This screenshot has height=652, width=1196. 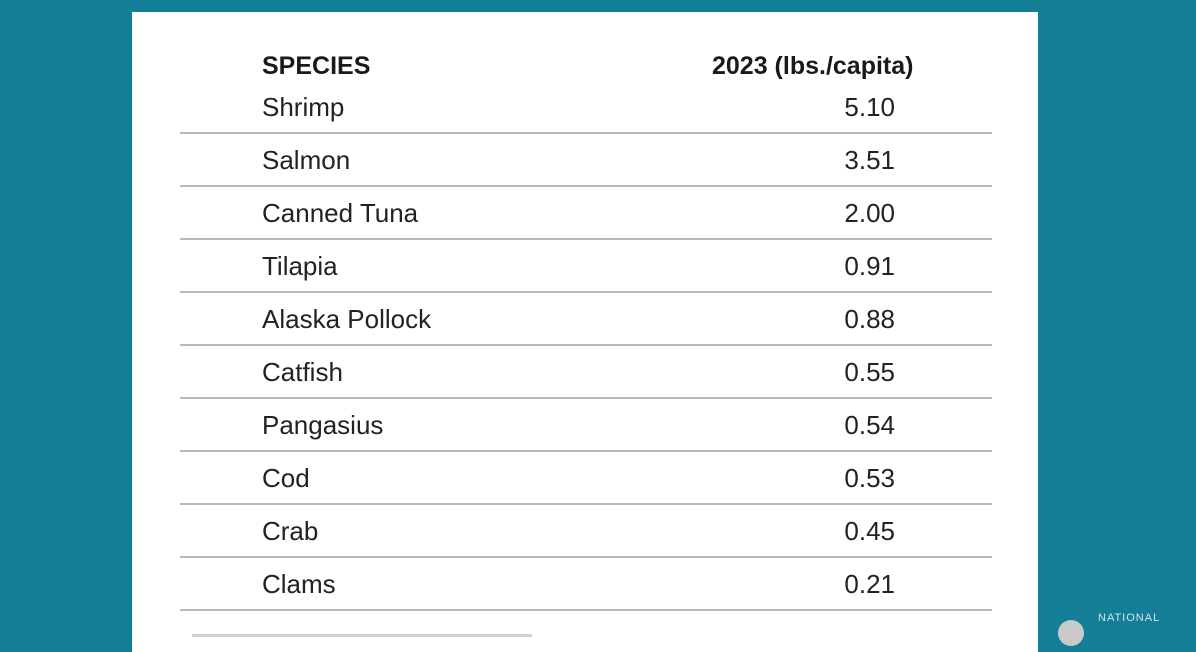 I want to click on table-header: SPECIES 2023 (lbs./capita), so click(x=585, y=70).